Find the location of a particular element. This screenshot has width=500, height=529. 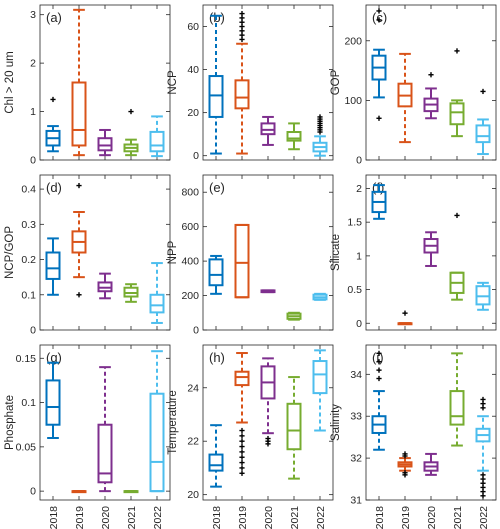

x-category-label: 2018 is located at coordinates (380, 517).